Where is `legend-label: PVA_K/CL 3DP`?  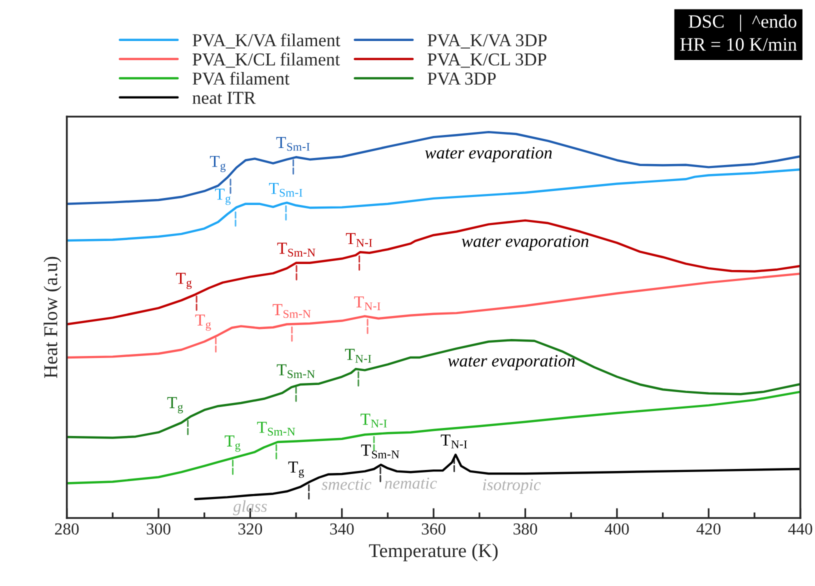 legend-label: PVA_K/CL 3DP is located at coordinates (487, 60).